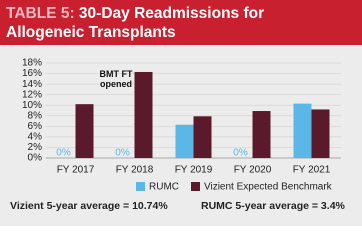 The height and width of the screenshot is (240, 362). I want to click on legend-label: RUMC, so click(164, 187).